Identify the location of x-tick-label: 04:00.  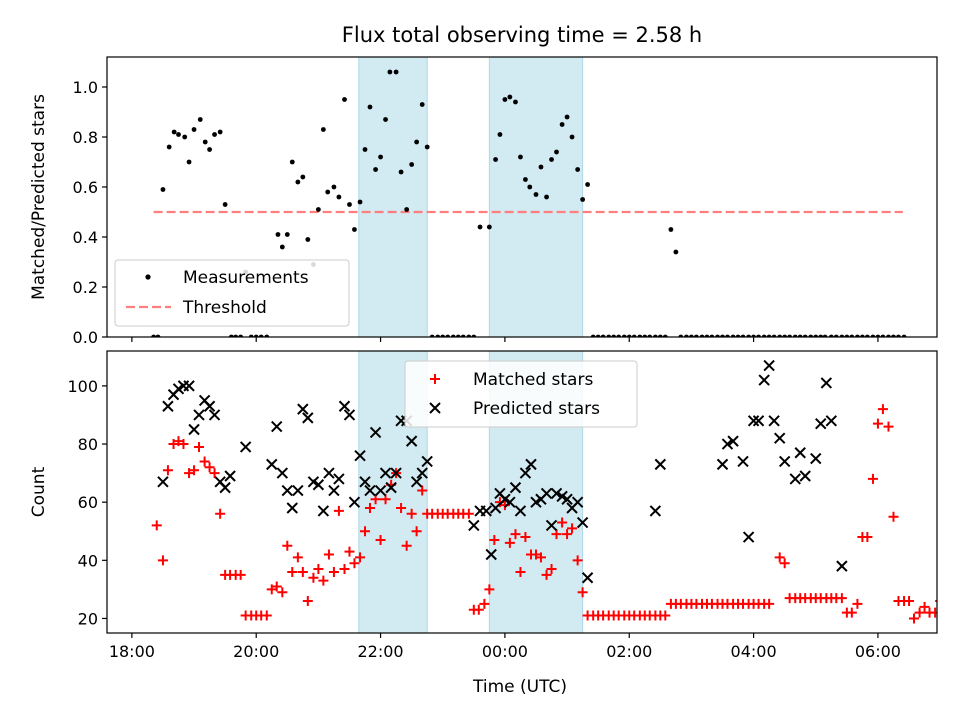
(754, 651).